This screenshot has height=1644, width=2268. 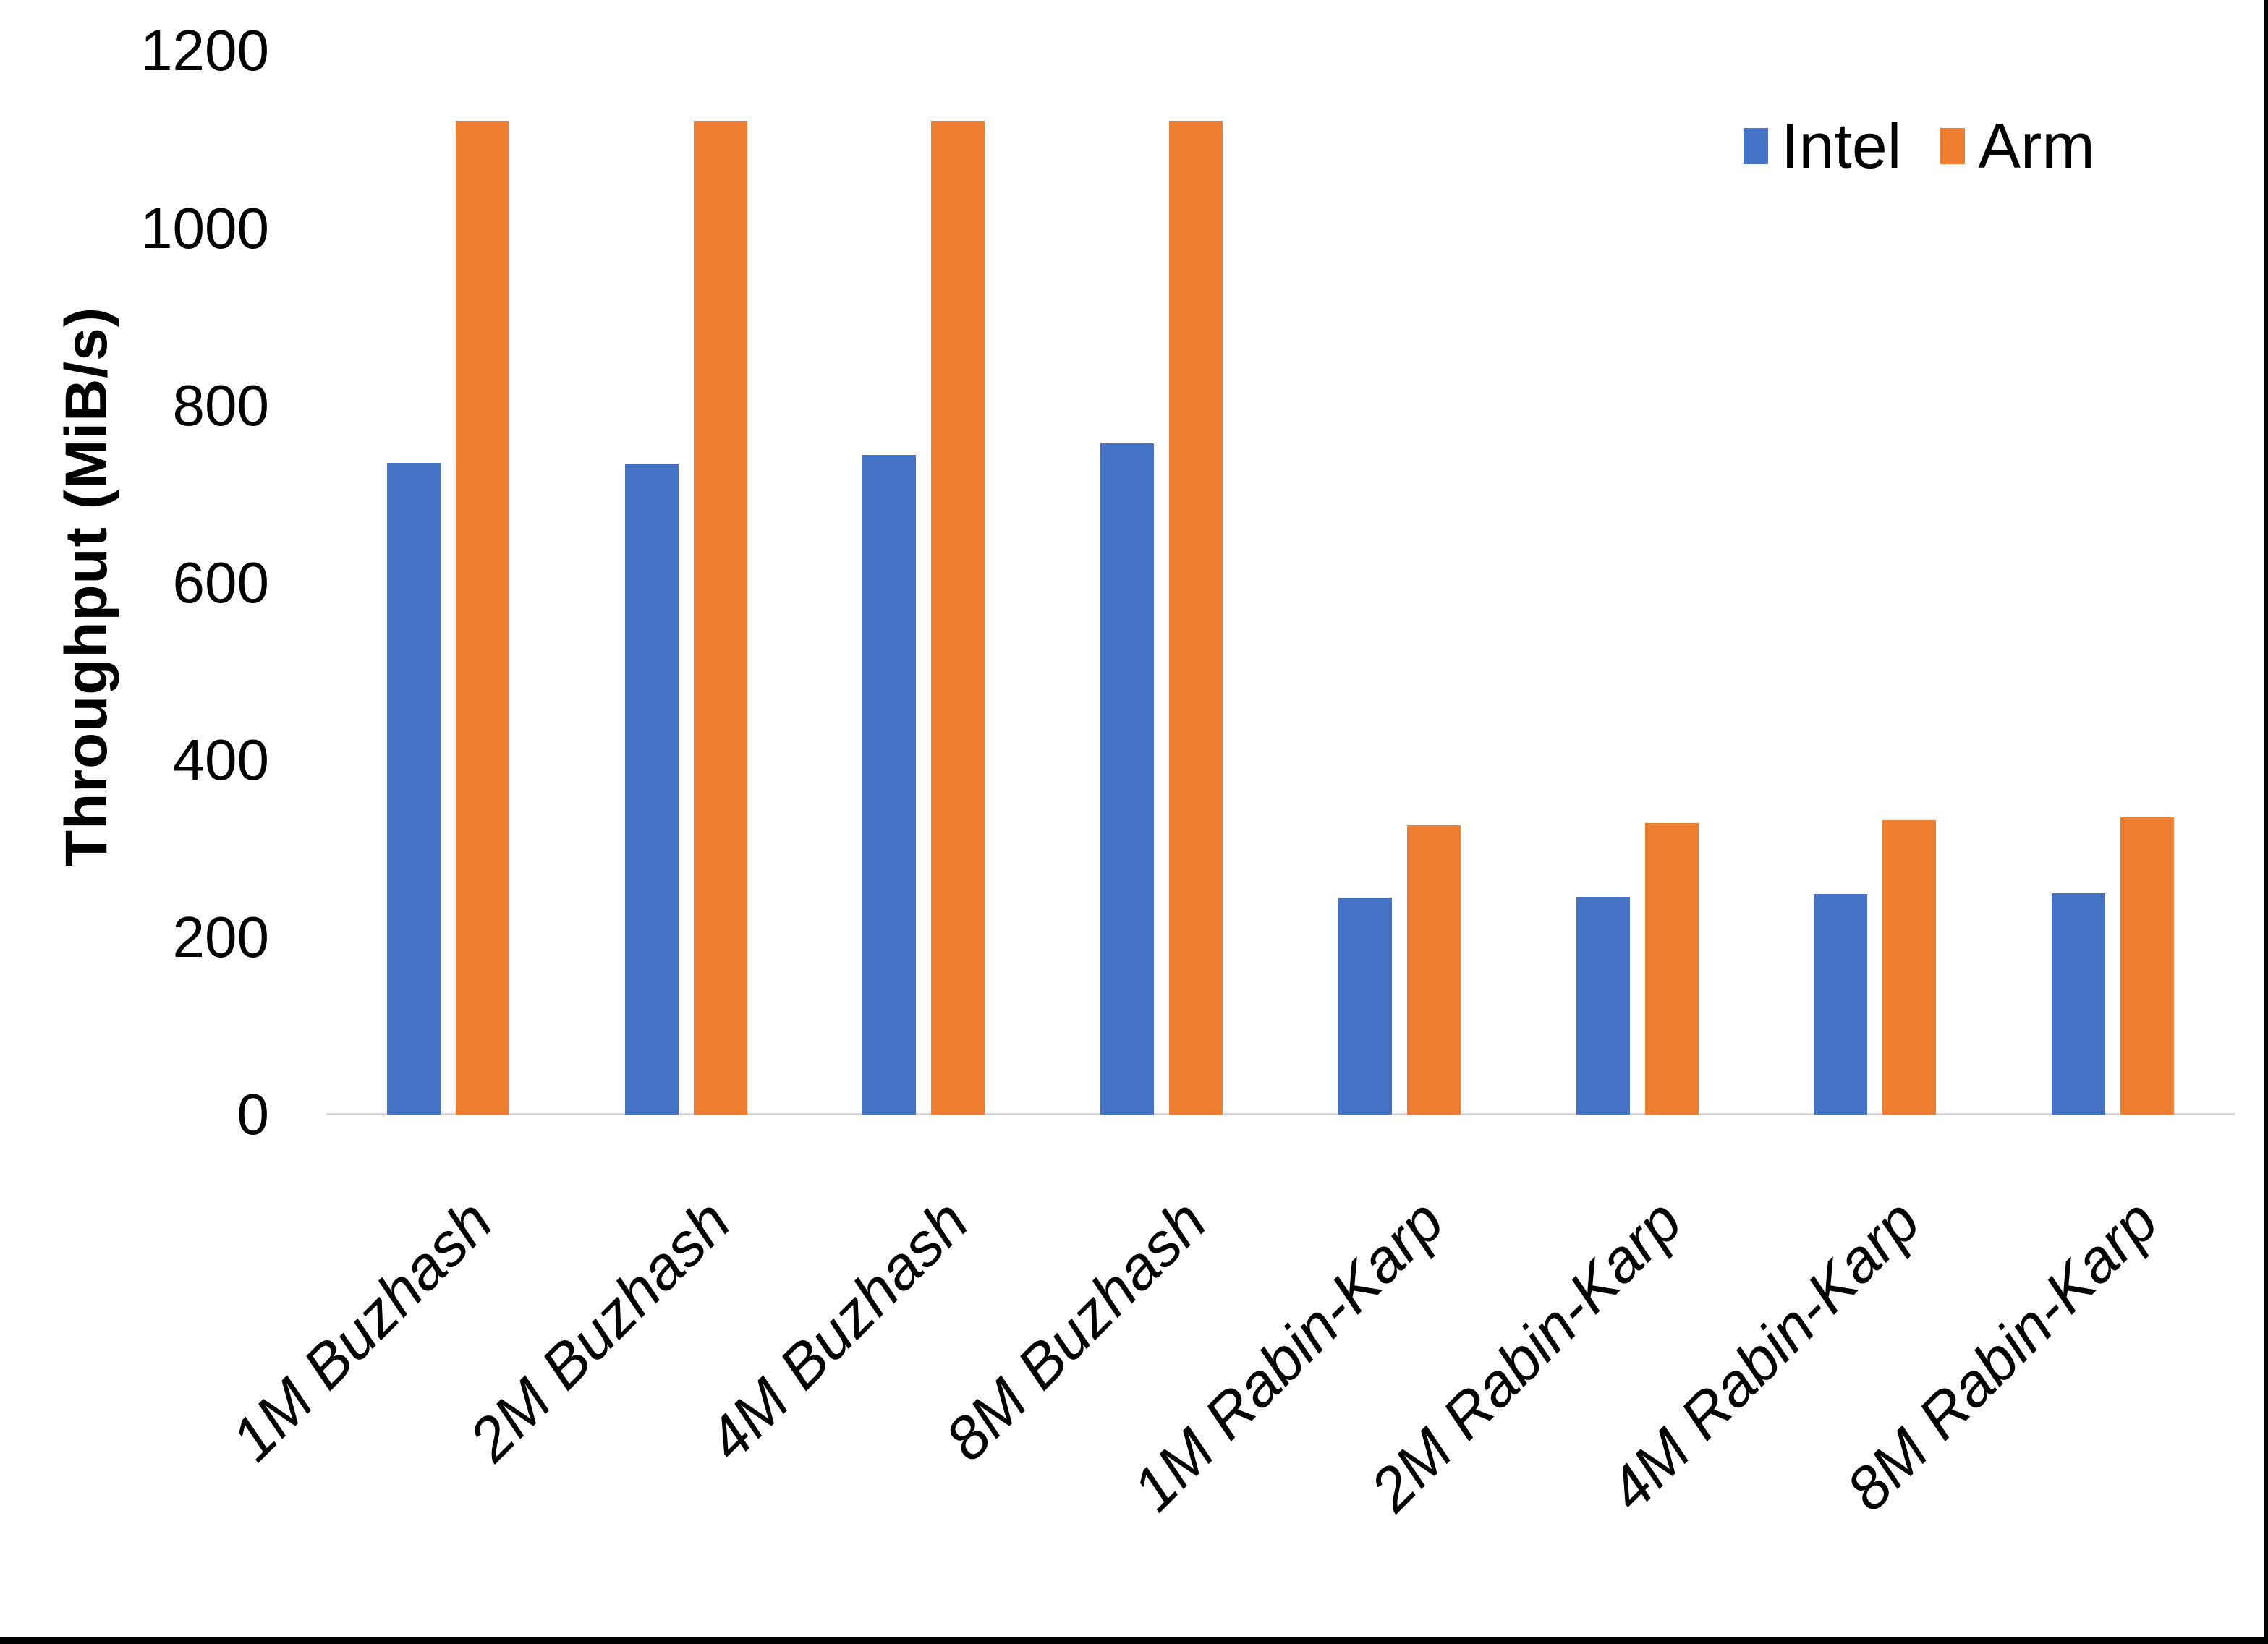 What do you see at coordinates (220, 936) in the screenshot?
I see `y-tick-label-200: 200` at bounding box center [220, 936].